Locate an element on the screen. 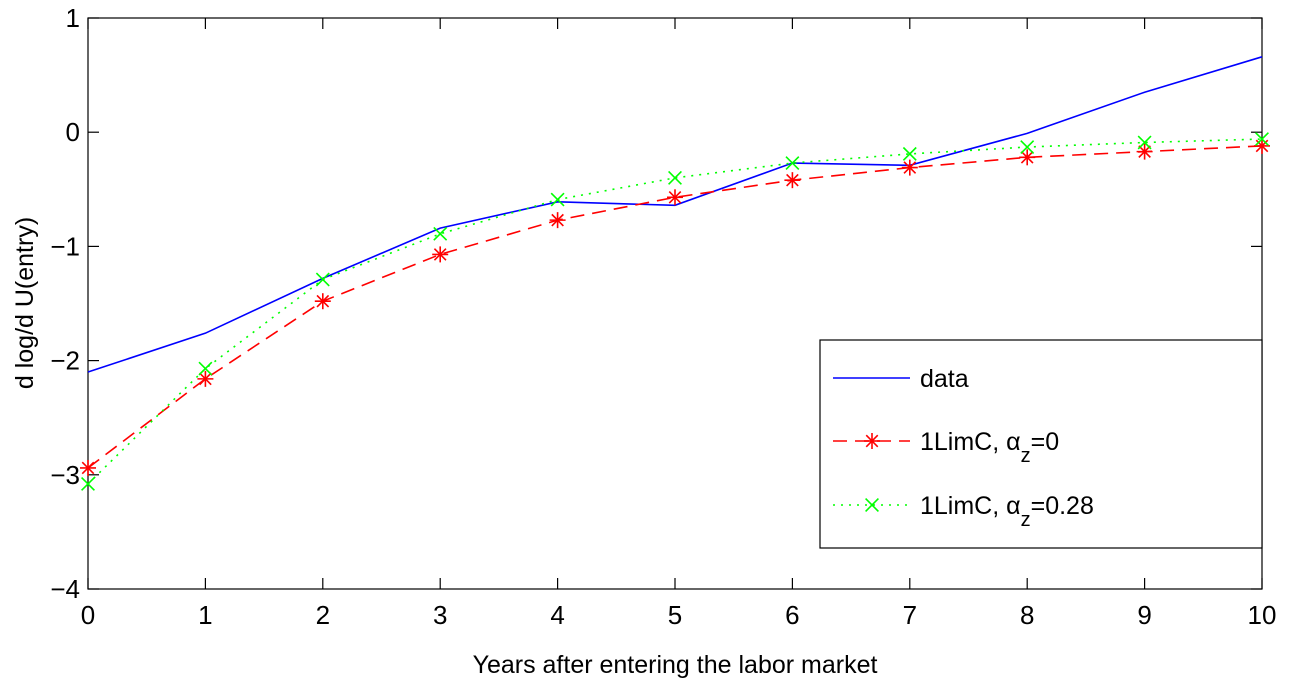 This screenshot has height=691, width=1296. legend-entry-1: 1LimC, αz=0 is located at coordinates (946, 447).